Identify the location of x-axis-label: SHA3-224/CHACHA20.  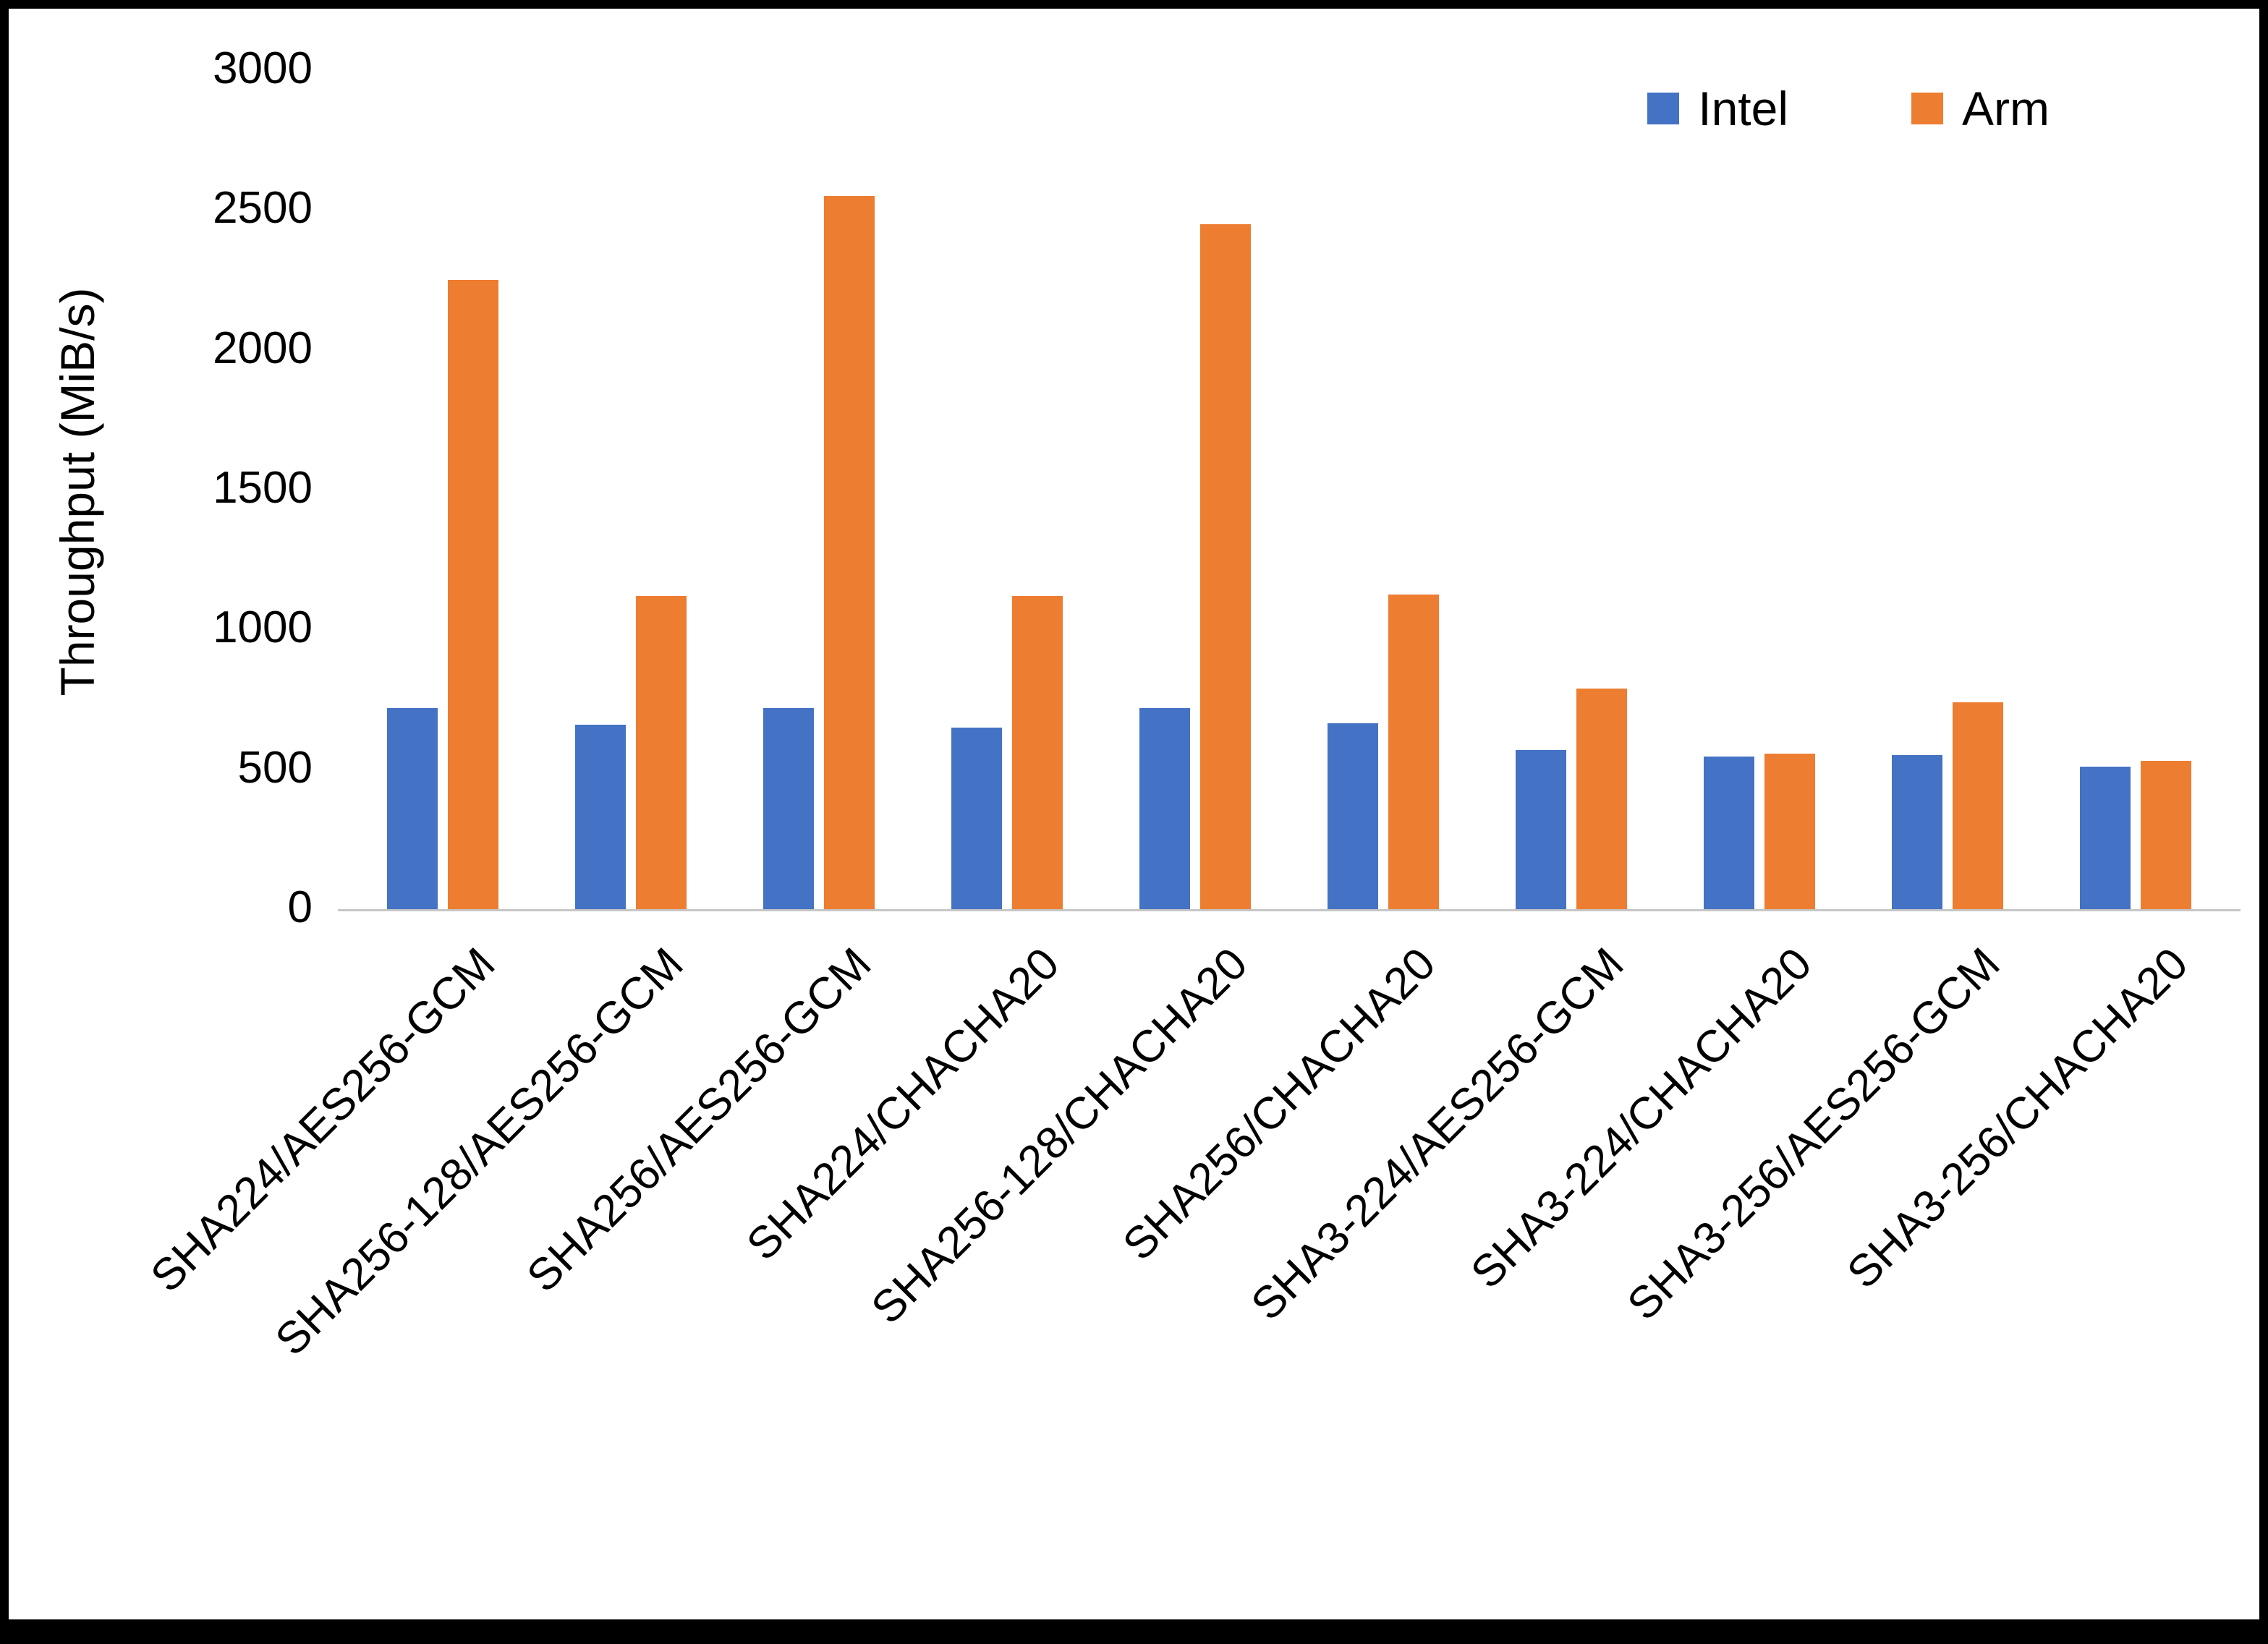
(1641, 1118).